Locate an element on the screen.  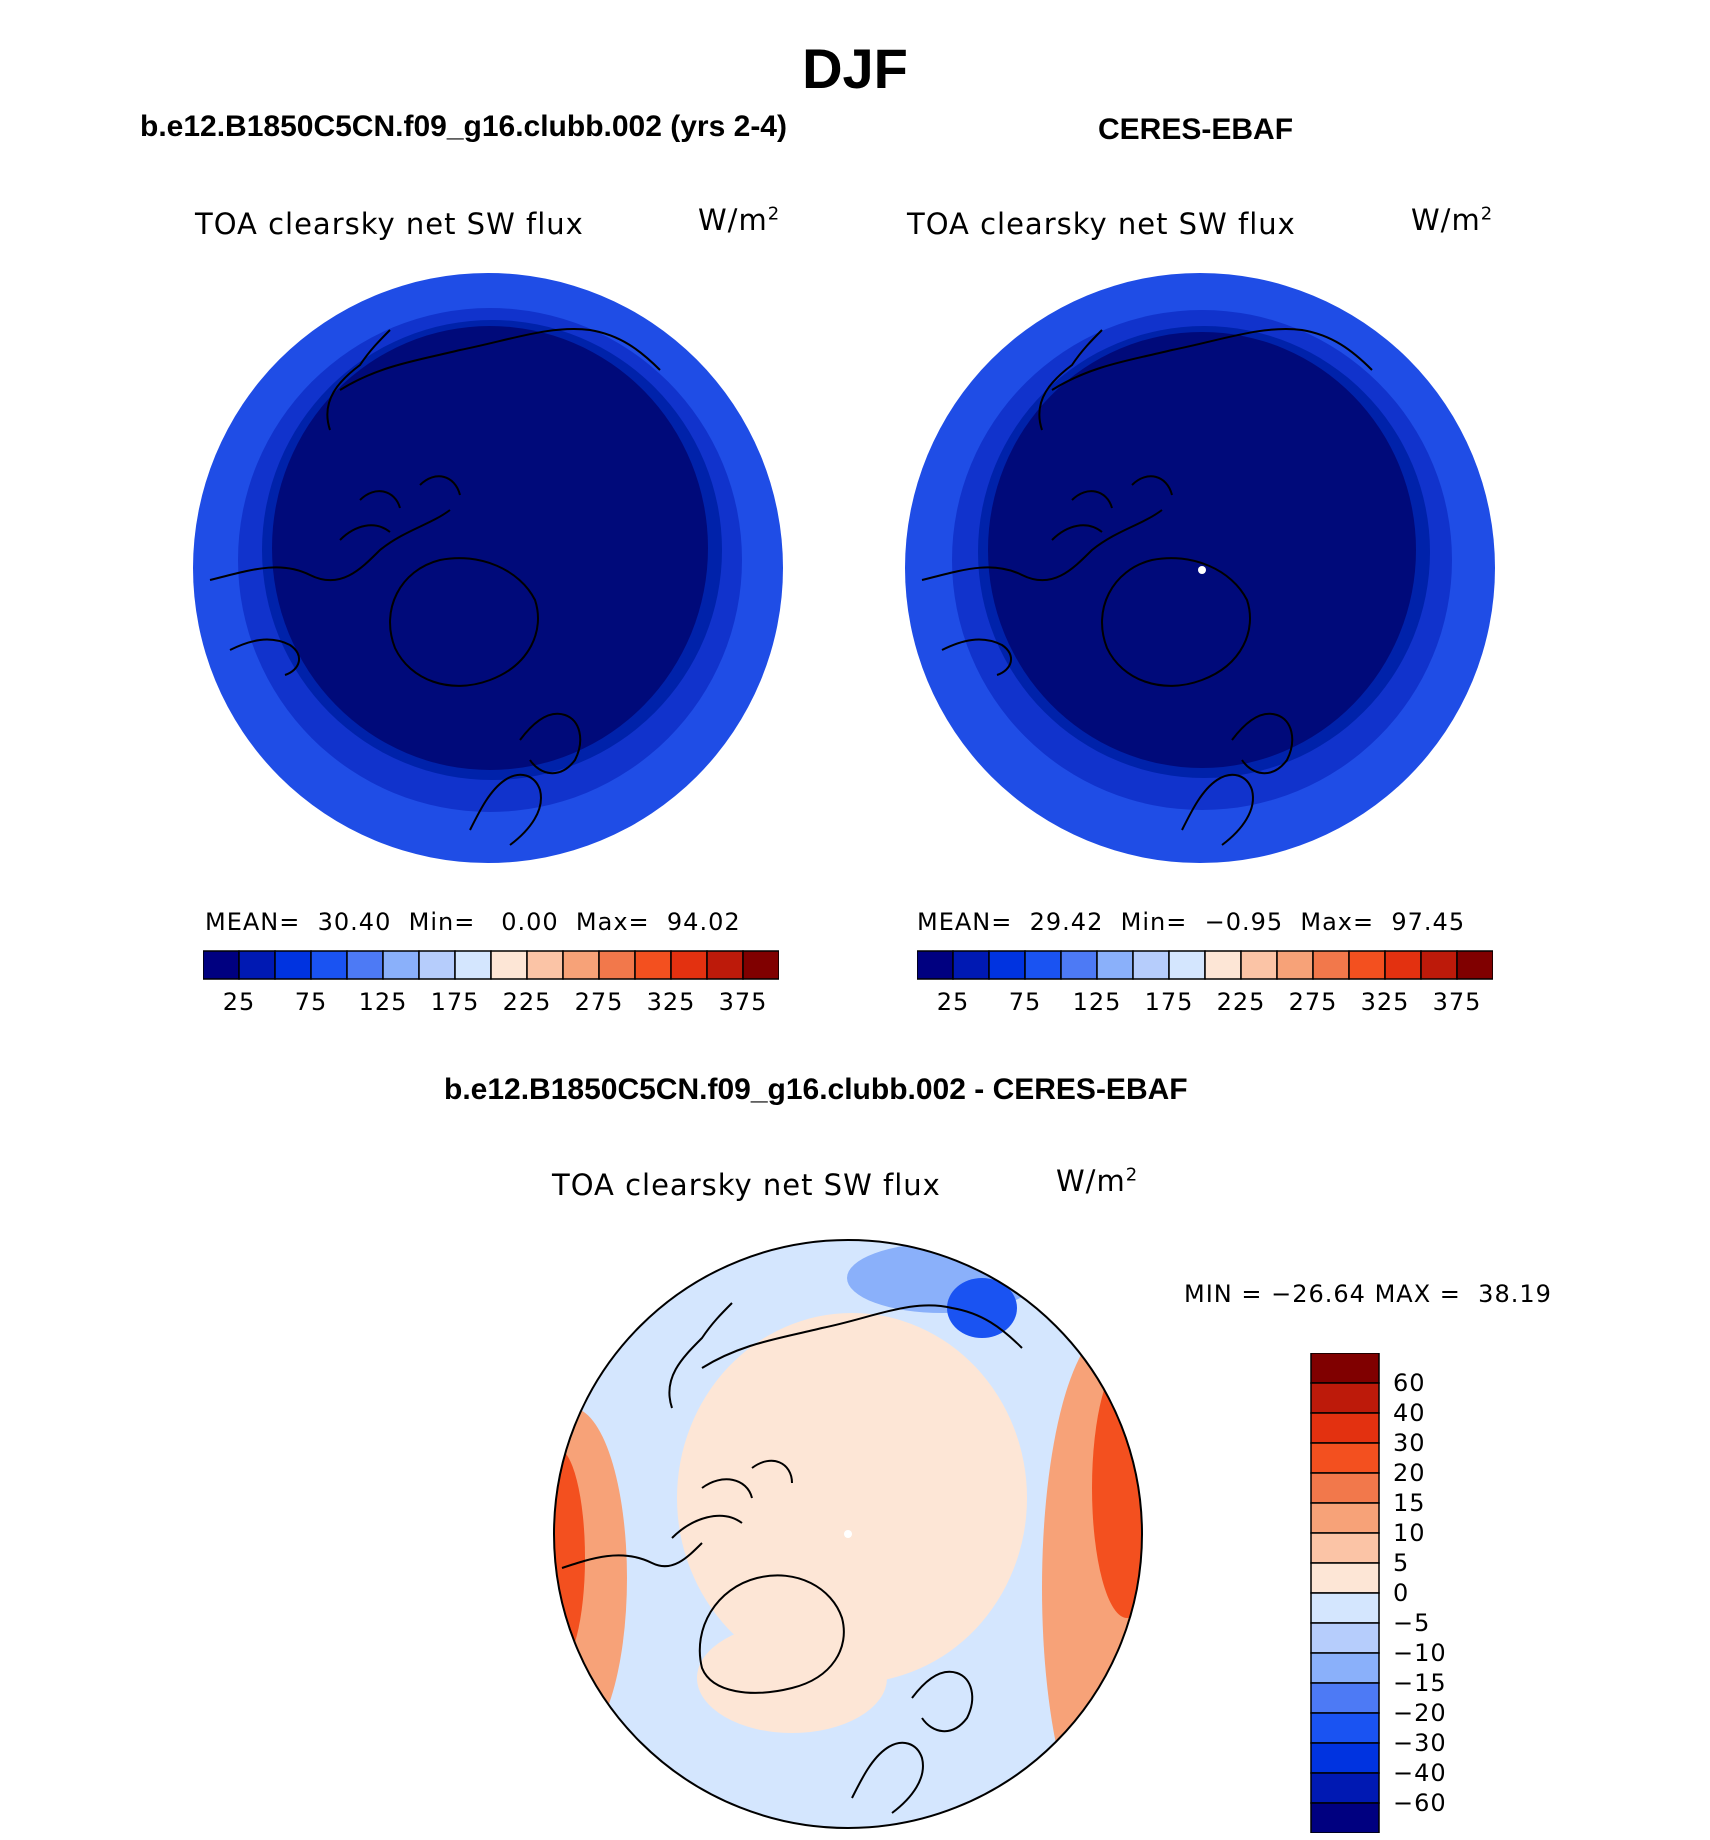
diff-map-border is located at coordinates (848, 1534).